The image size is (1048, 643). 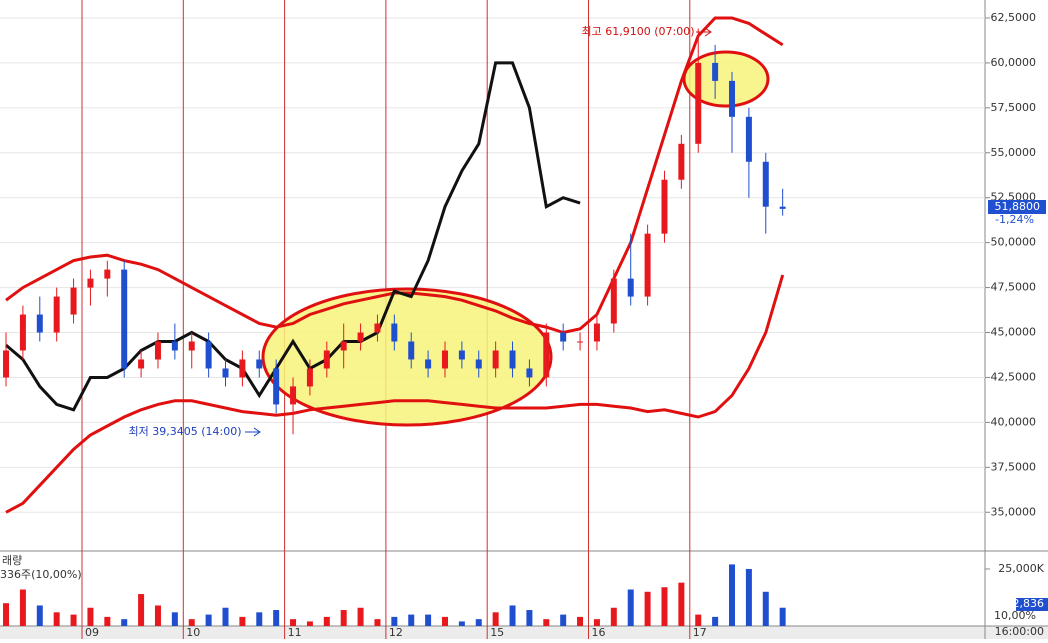 What do you see at coordinates (1022, 603) in the screenshot?
I see `last-volume-label: 802,836` at bounding box center [1022, 603].